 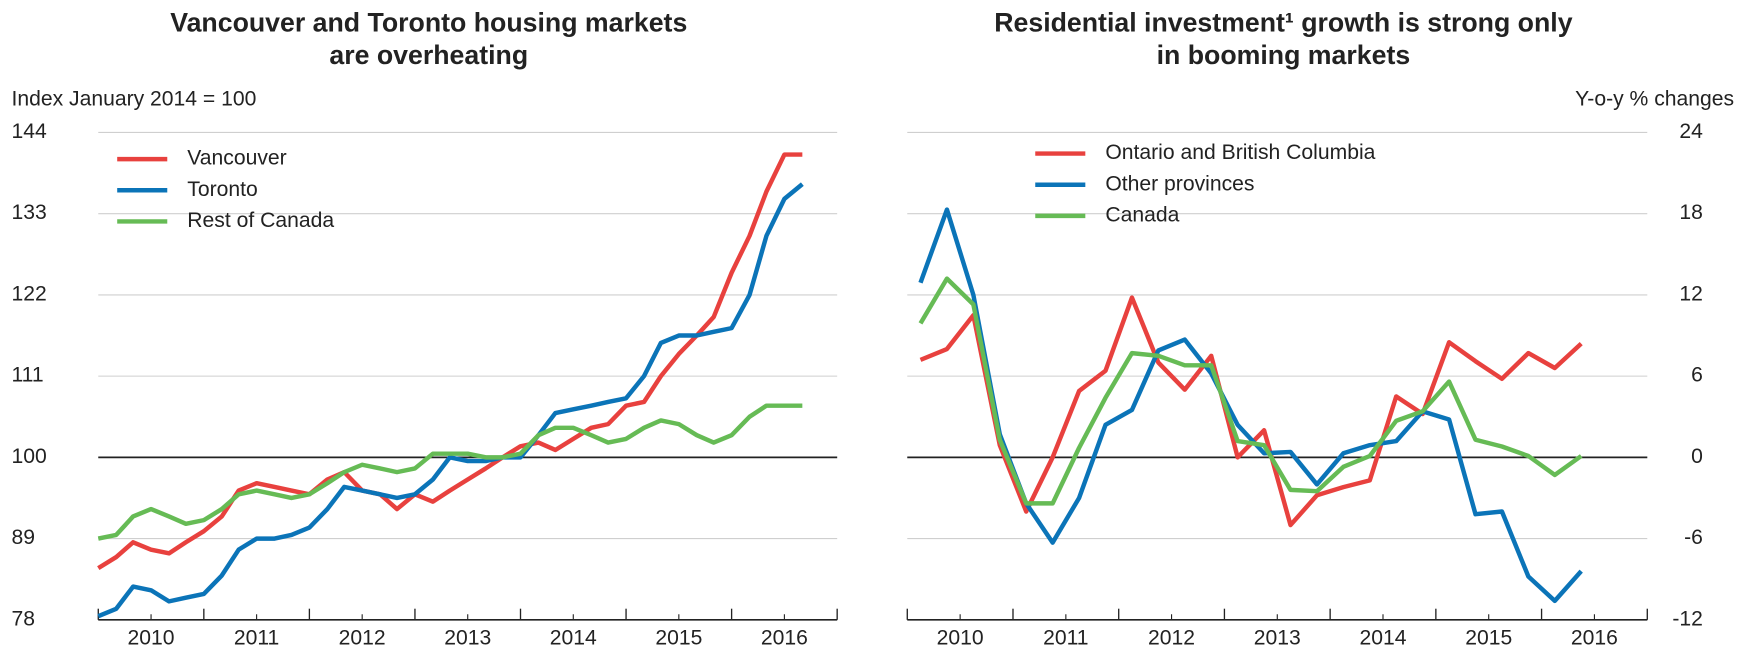 What do you see at coordinates (23, 618) in the screenshot?
I see `y-tick-label: 78` at bounding box center [23, 618].